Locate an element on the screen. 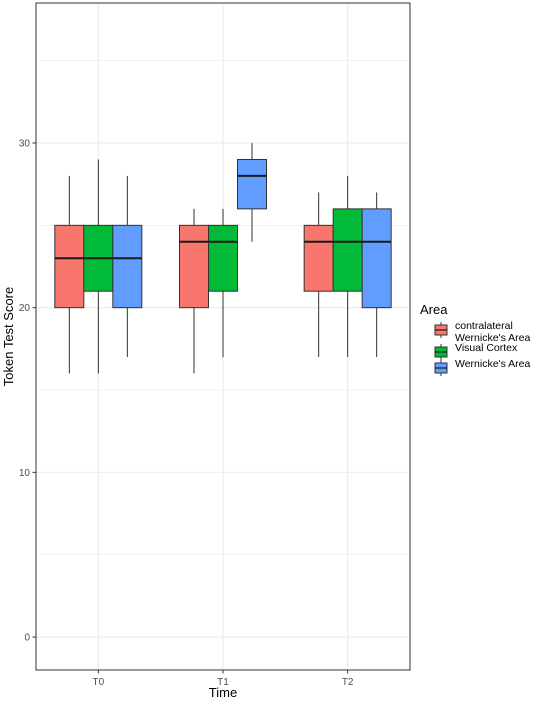  legend-title: Area is located at coordinates (434, 309).